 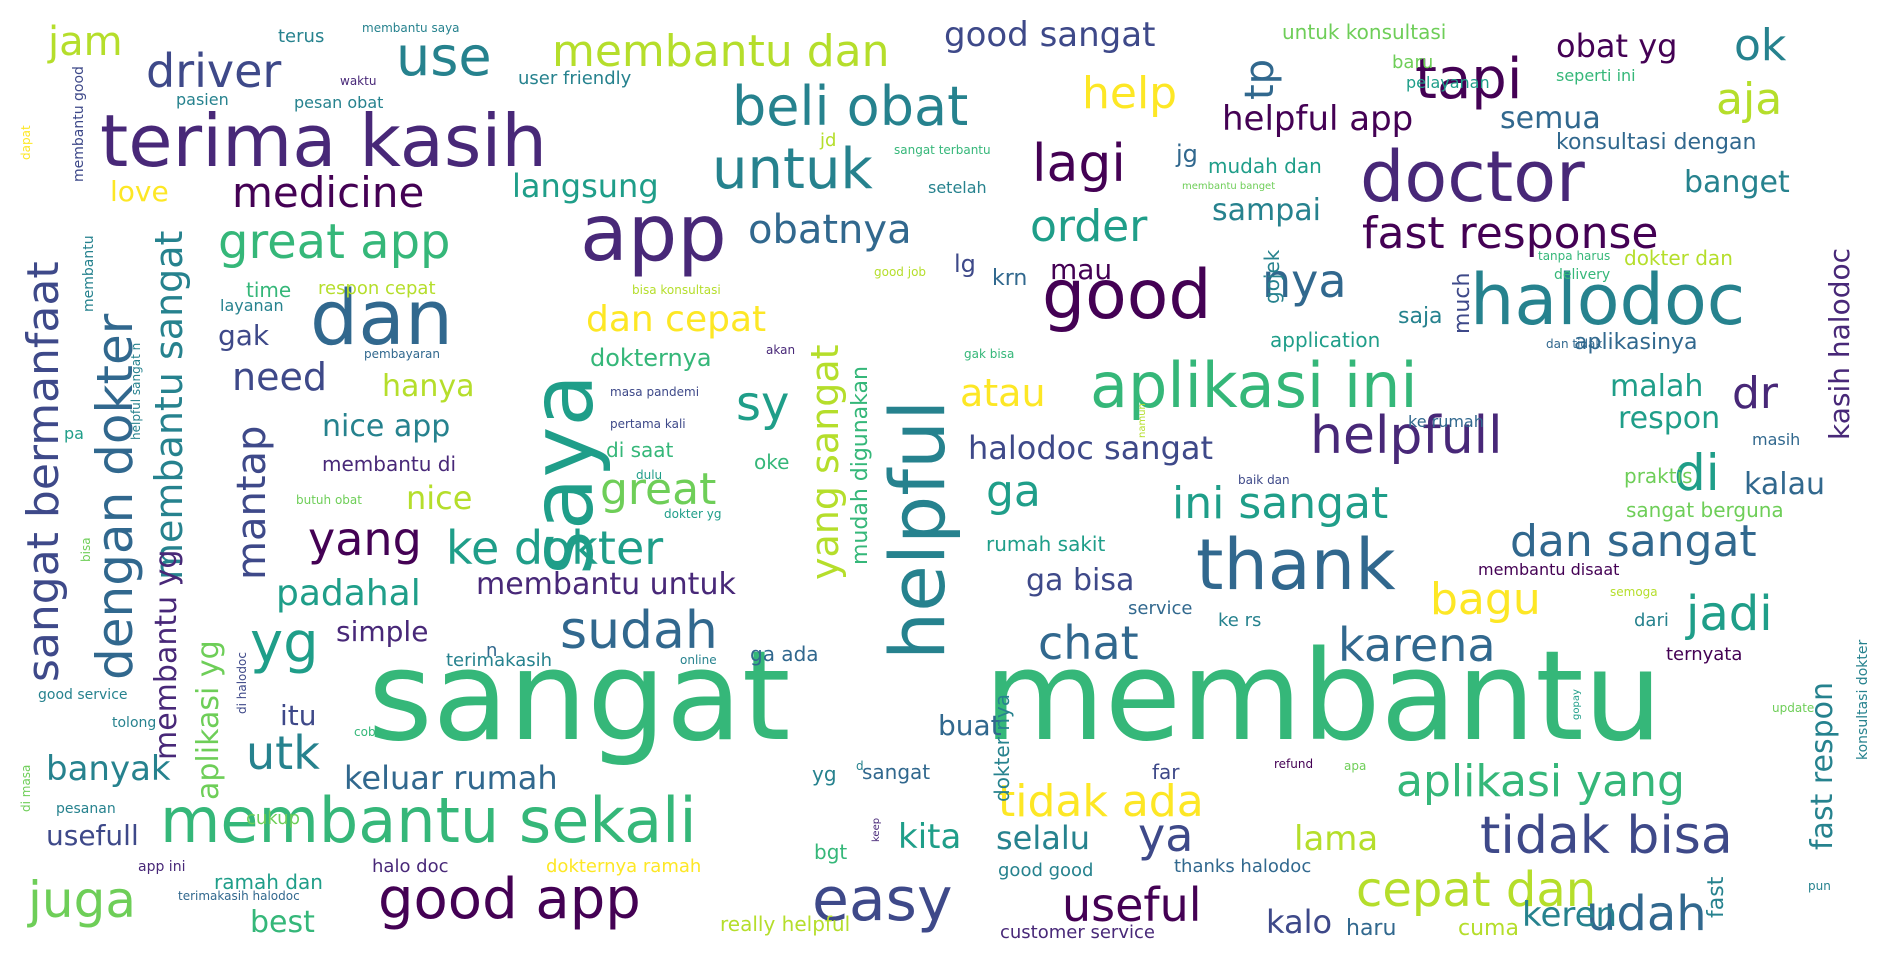 I want to click on cloud-word: pembayaran, so click(x=402, y=354).